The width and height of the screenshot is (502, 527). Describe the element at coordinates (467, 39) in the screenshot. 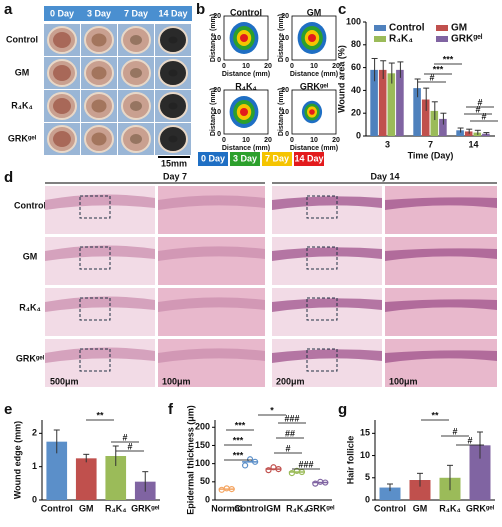

I see `legend-label: GRKᵍᵉˡ` at that location.